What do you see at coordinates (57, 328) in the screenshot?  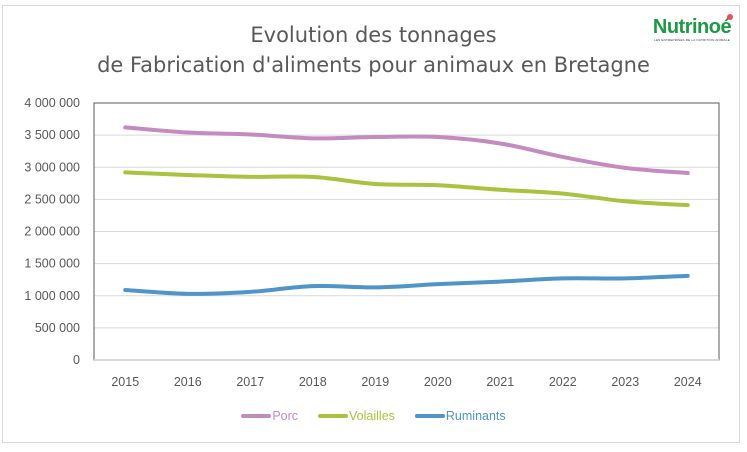 I see `y-tick-label: 500 000` at bounding box center [57, 328].